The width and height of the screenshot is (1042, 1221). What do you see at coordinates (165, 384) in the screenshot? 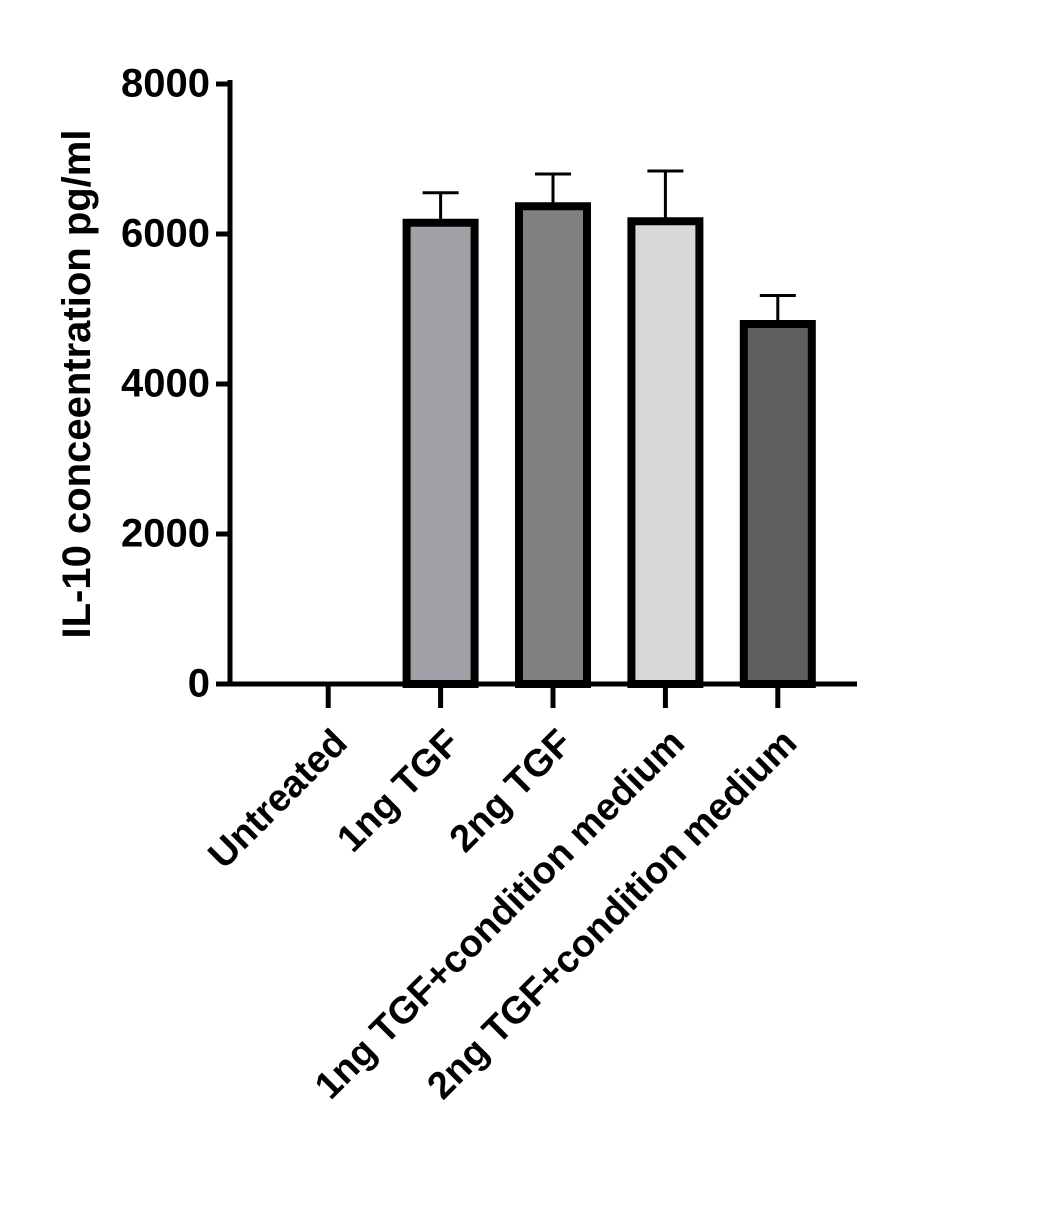
I see `y-tick-label: 4000` at bounding box center [165, 384].